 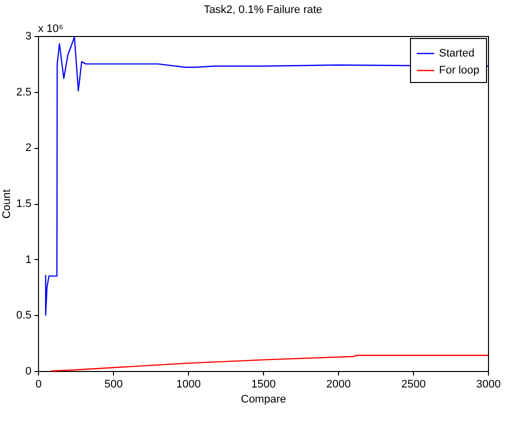 What do you see at coordinates (413, 384) in the screenshot?
I see `x-tick-label: 2500` at bounding box center [413, 384].